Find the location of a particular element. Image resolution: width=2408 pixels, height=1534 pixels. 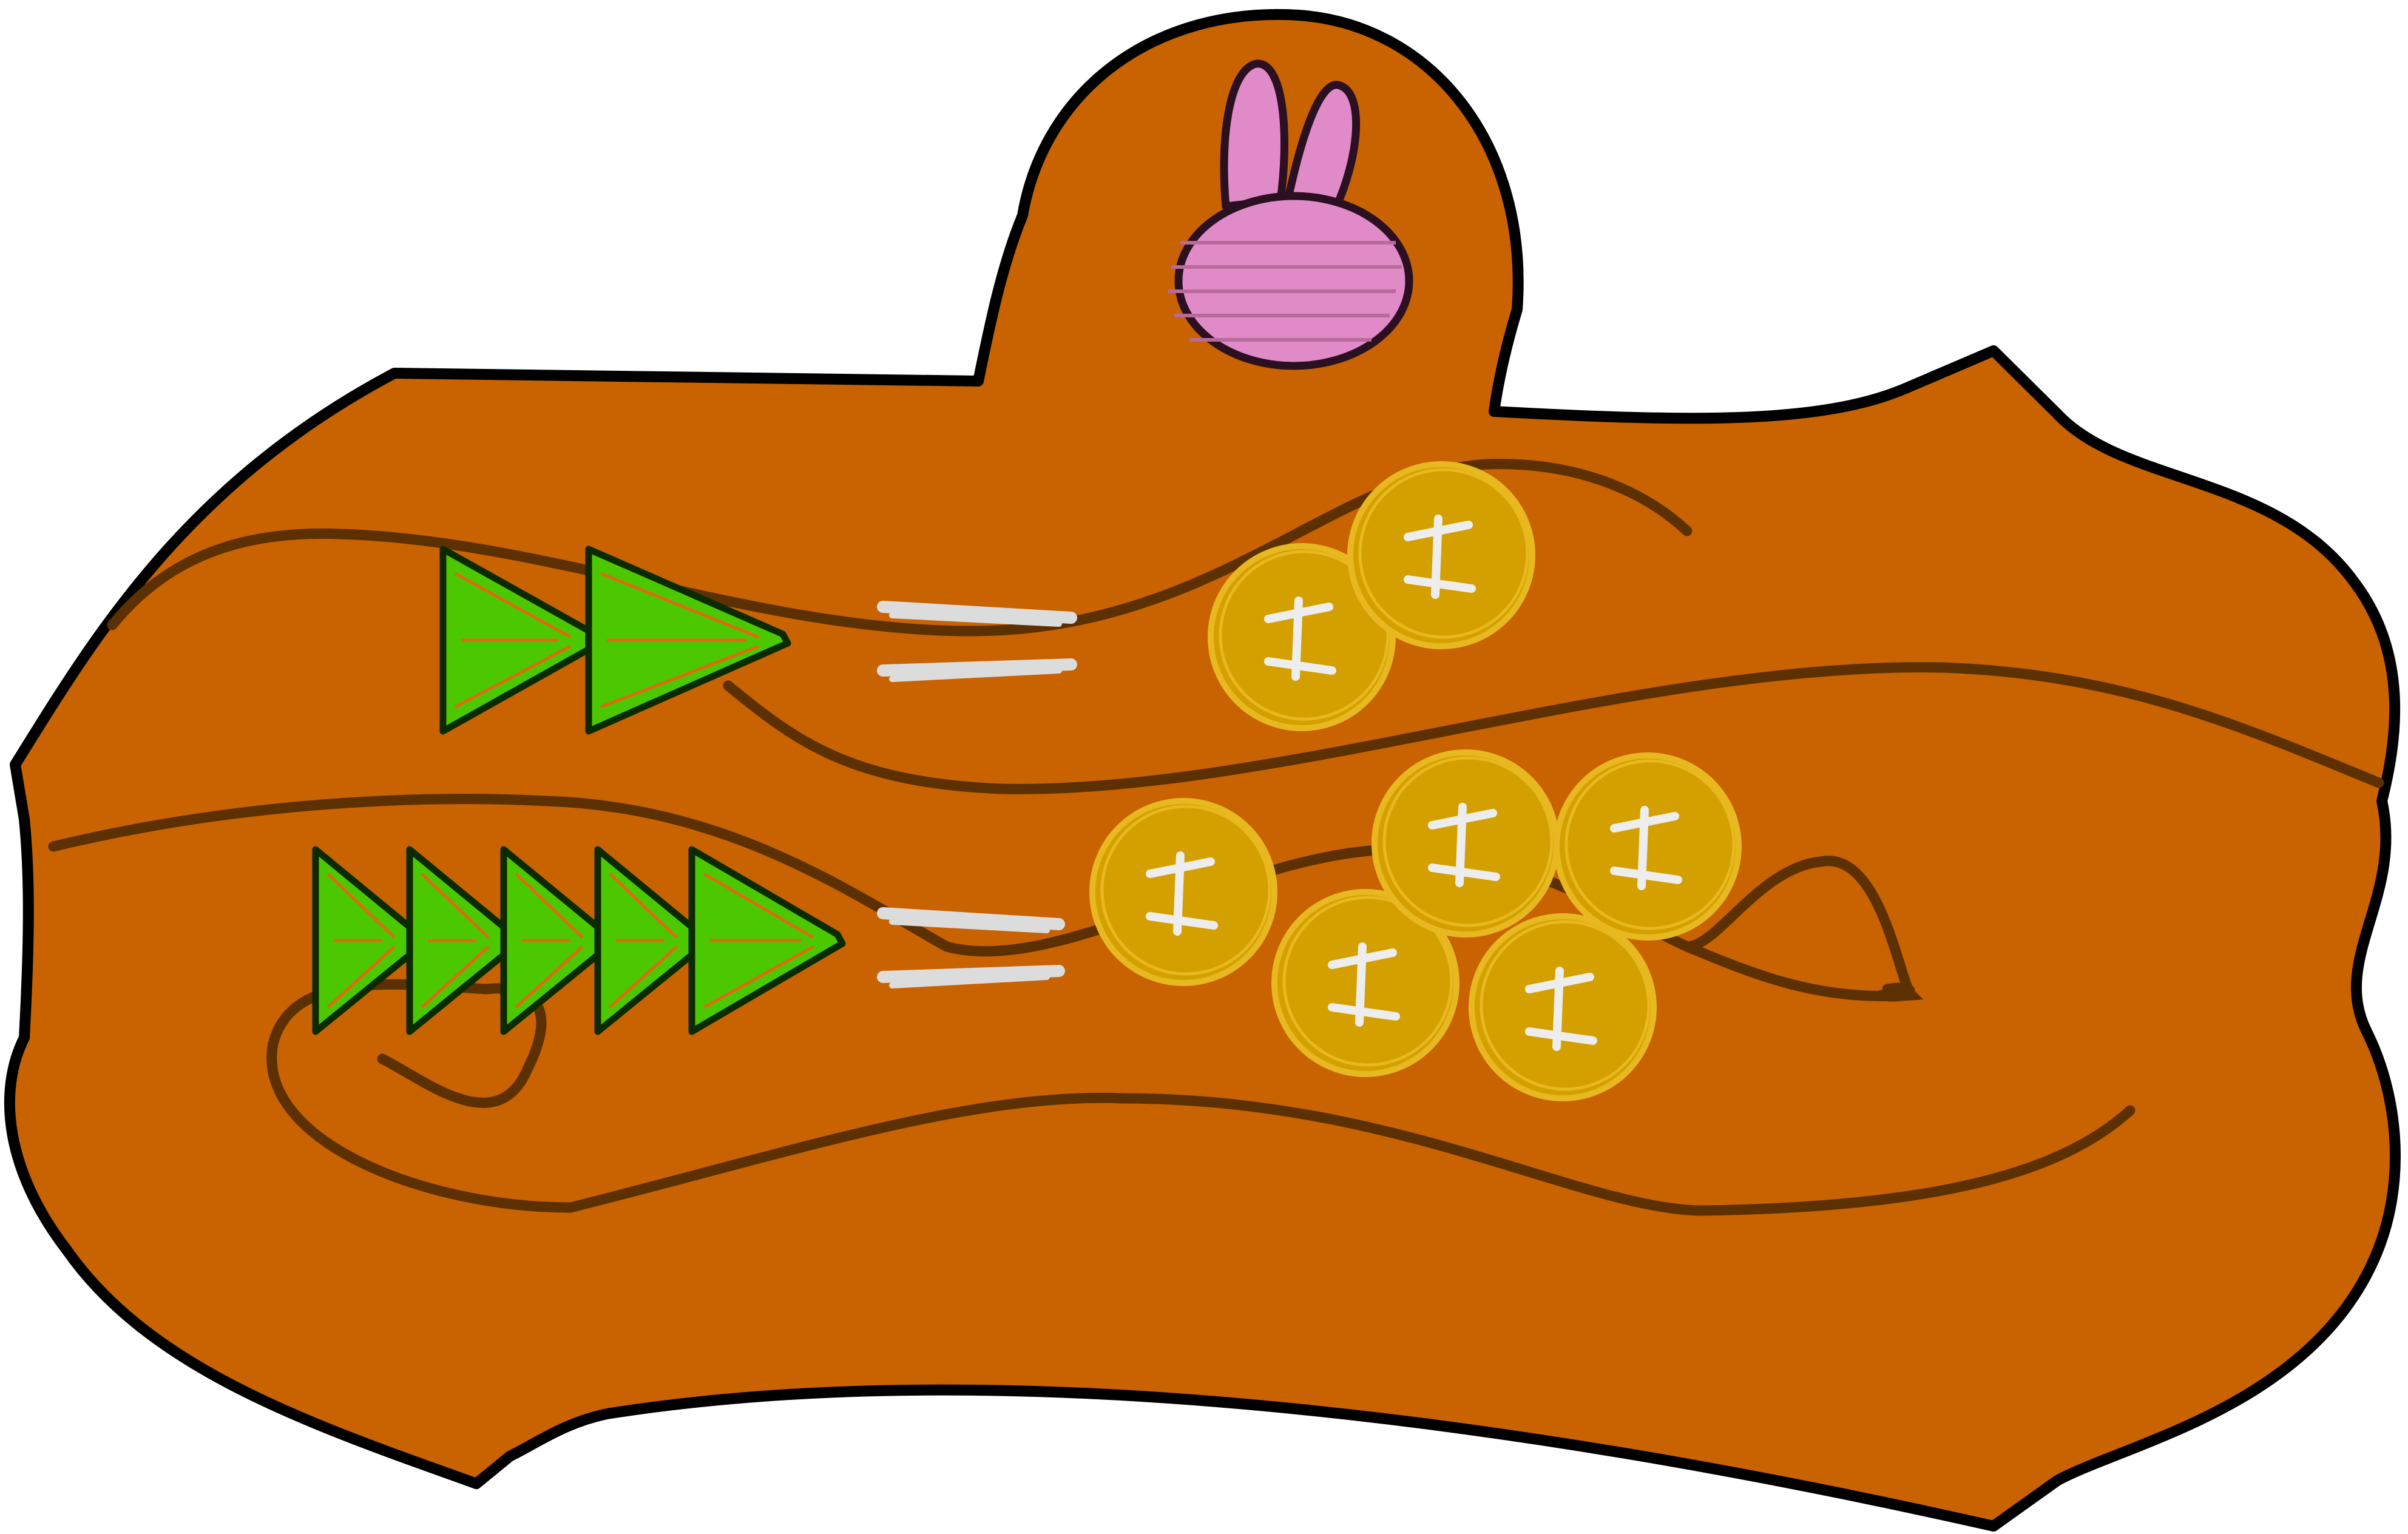

trade-row-bottom is located at coordinates (1027, 925).